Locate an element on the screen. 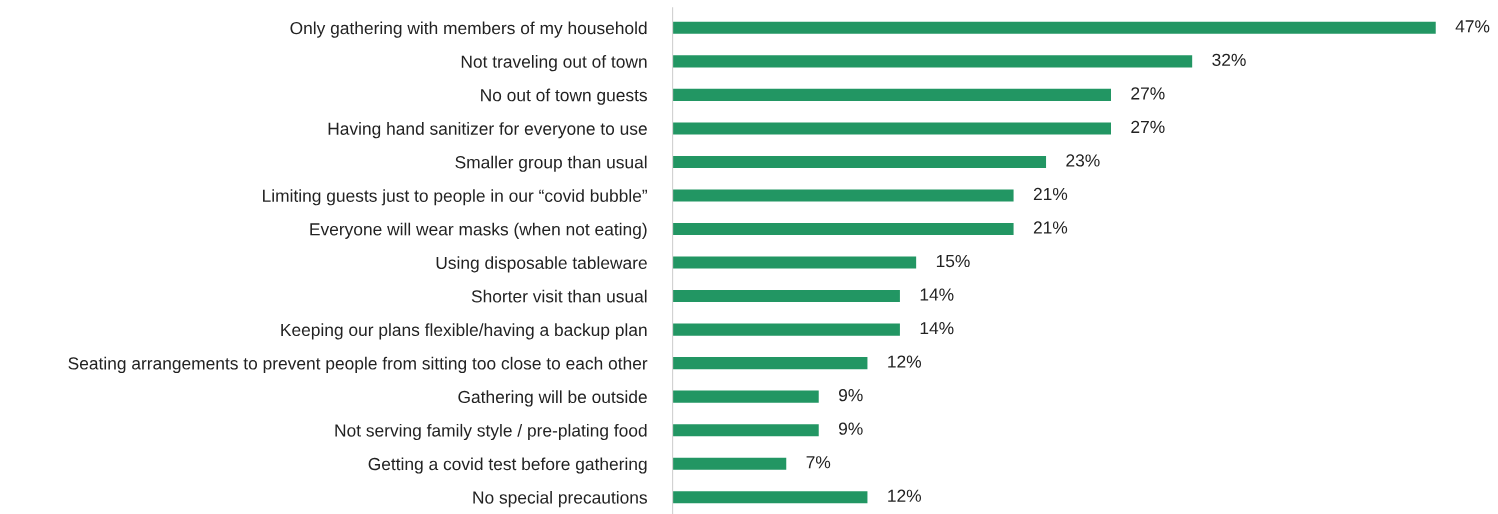 Image resolution: width=1498 pixels, height=514 pixels. y-tick-label: Only gathering with members of my household is located at coordinates (468, 29).